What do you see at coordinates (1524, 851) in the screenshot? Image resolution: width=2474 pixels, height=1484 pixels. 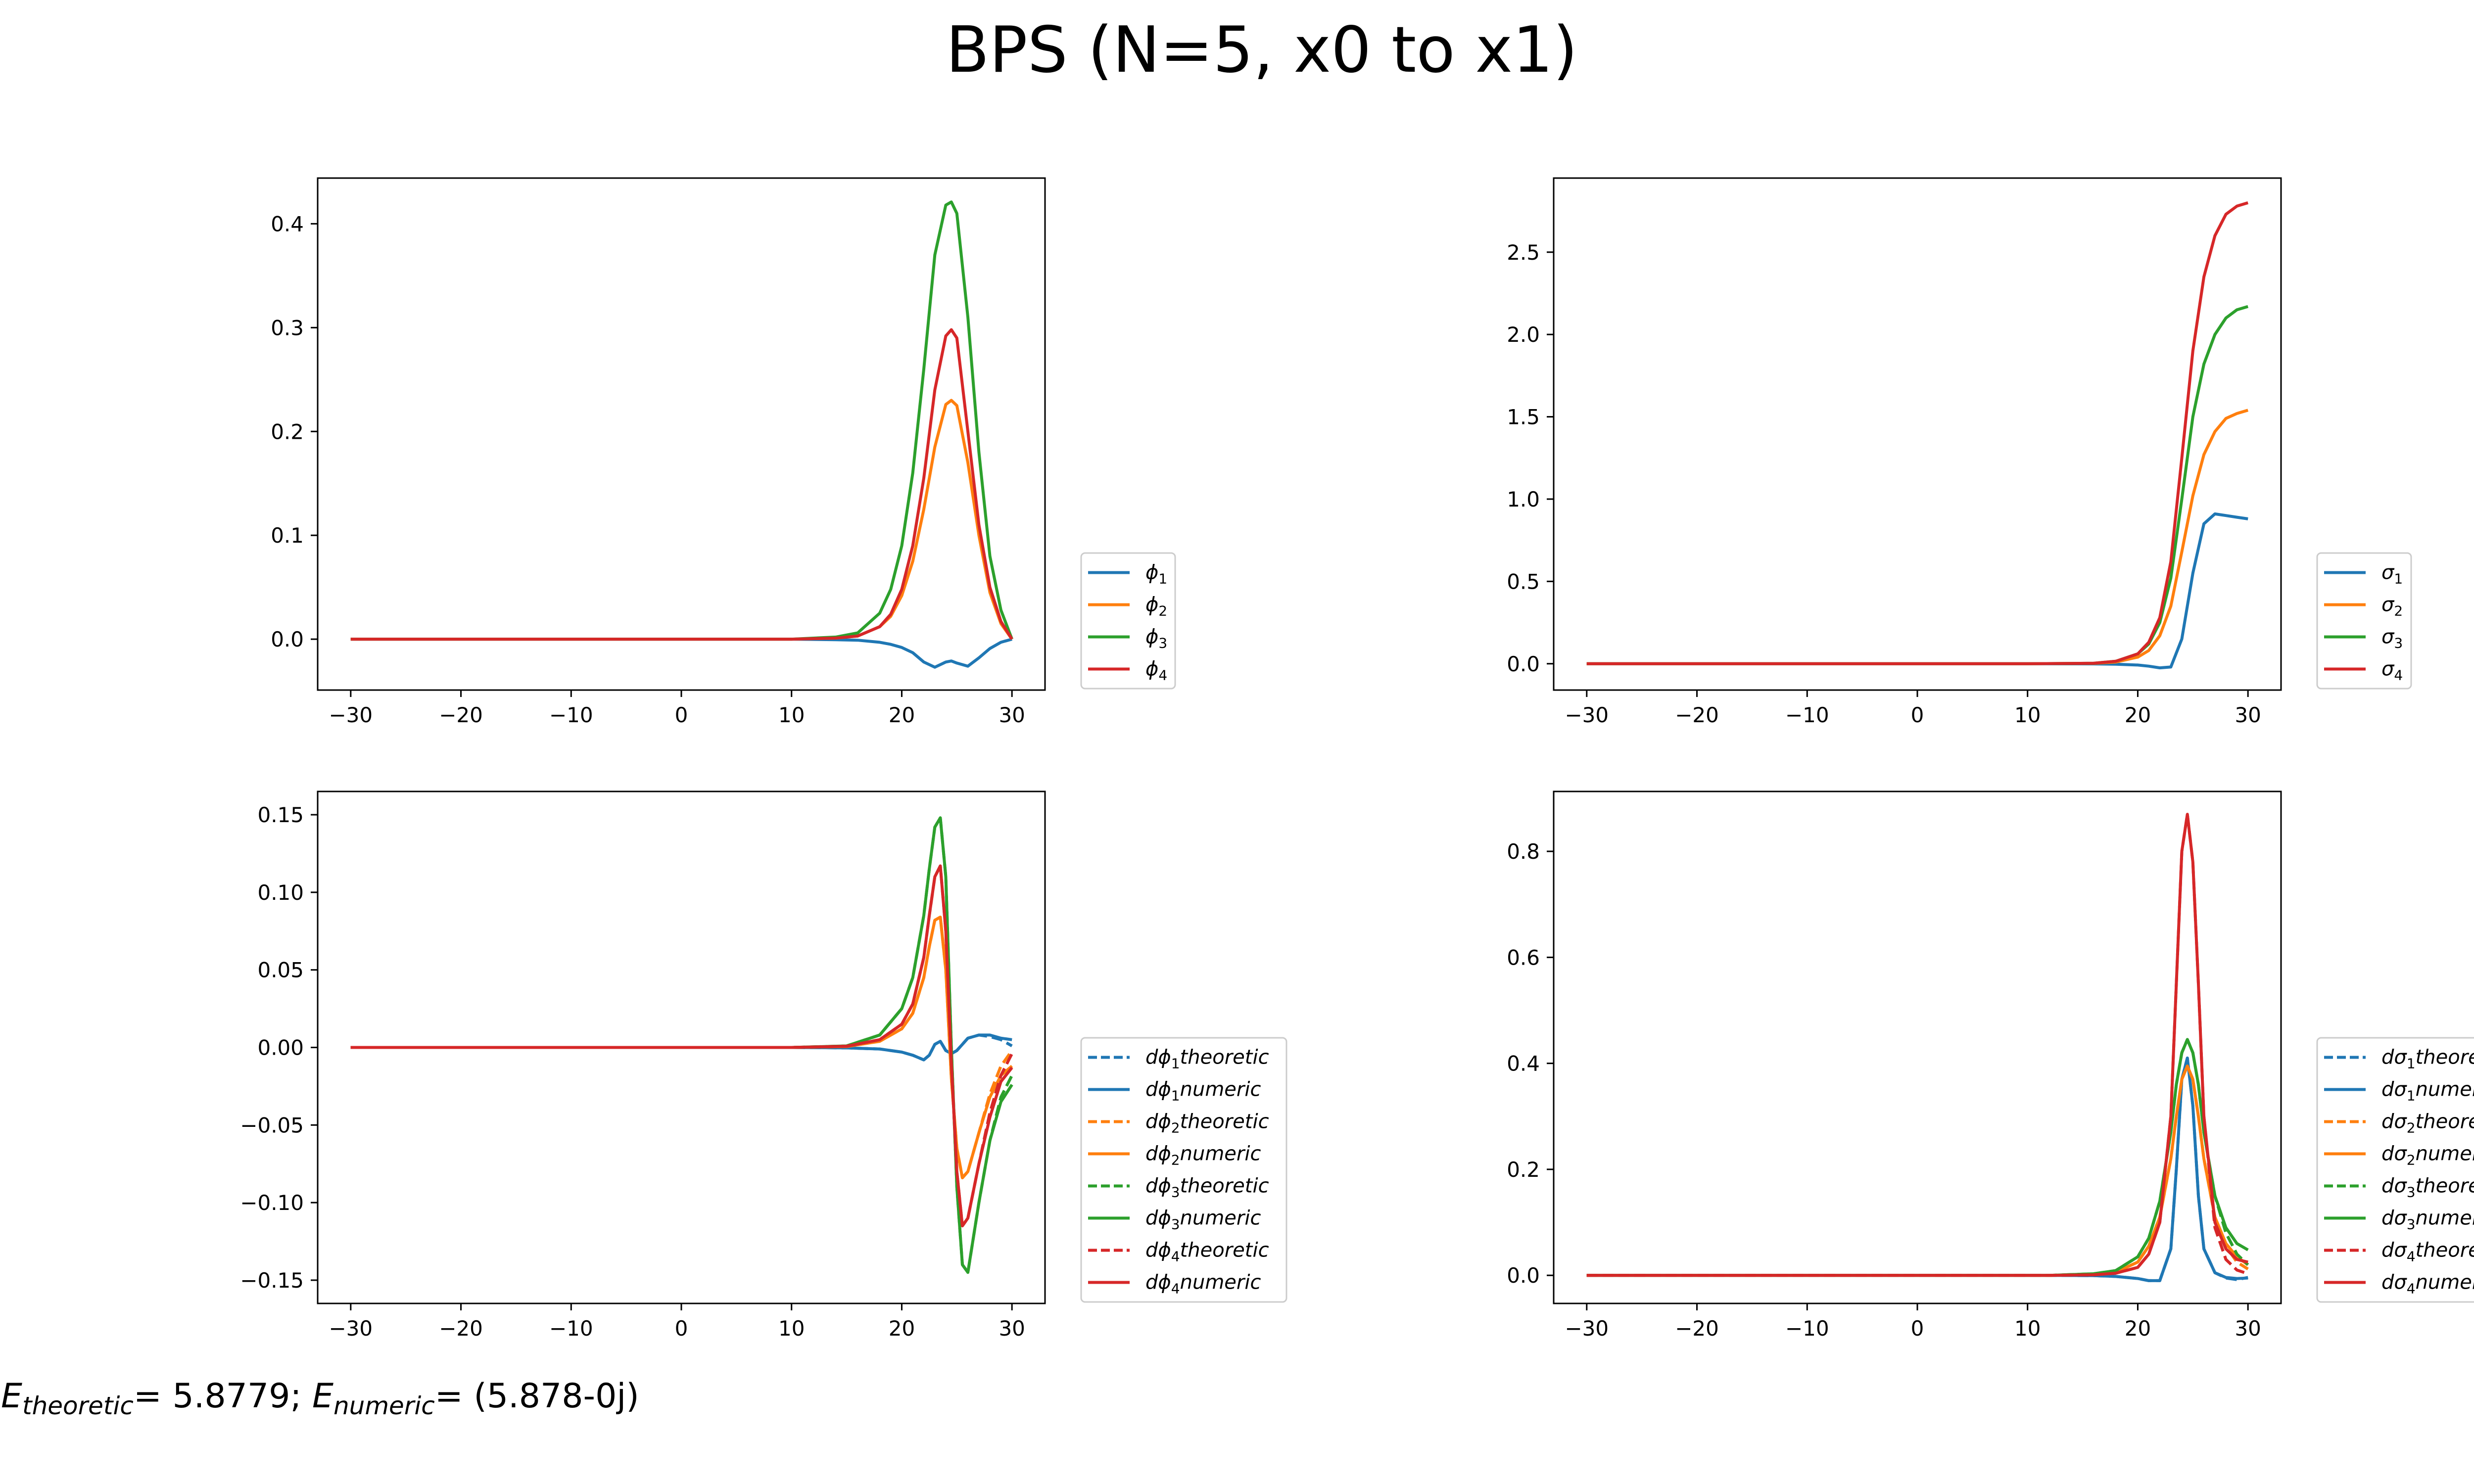 I see `y-tick-label: 0.8` at bounding box center [1524, 851].